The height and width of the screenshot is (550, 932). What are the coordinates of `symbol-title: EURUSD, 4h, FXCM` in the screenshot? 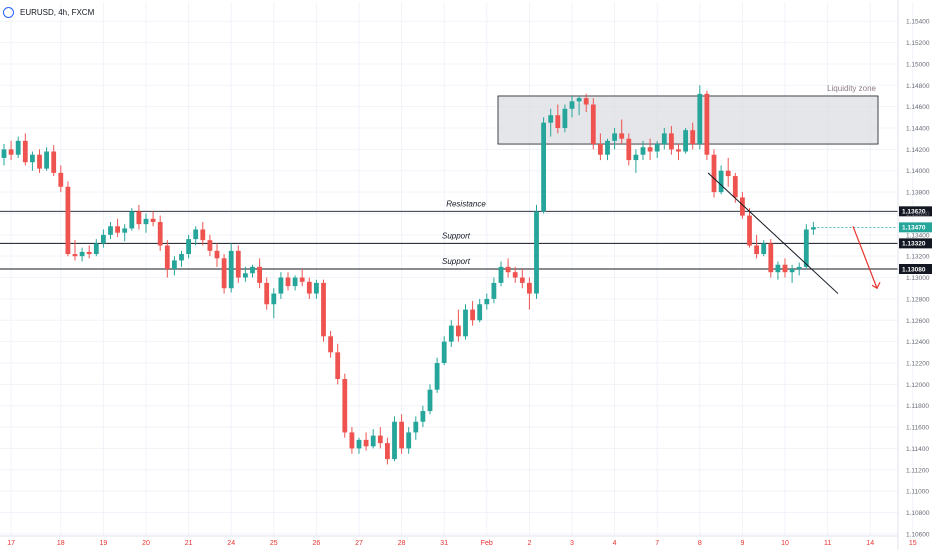 It's located at (57, 12).